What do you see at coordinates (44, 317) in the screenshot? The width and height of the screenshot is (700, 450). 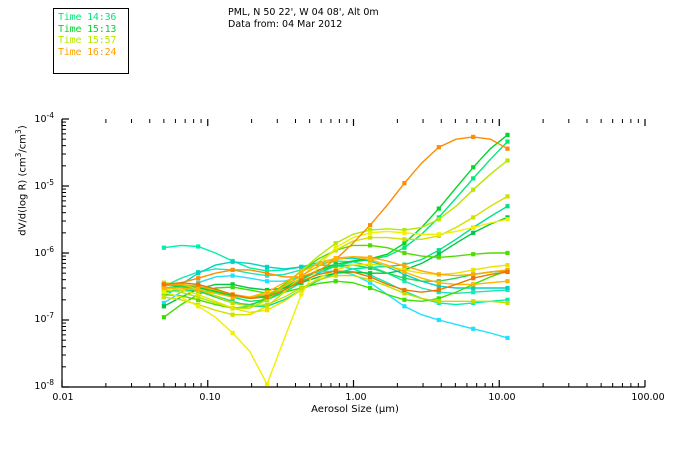 I see `y-tick-label-3: 10⁻⁷` at bounding box center [44, 317].